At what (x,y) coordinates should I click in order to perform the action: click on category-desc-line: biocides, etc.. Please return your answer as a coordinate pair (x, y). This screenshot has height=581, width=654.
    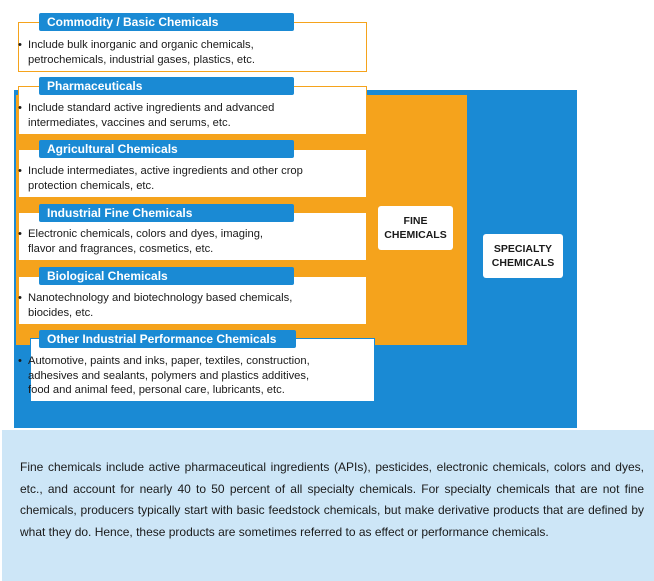
    Looking at the image, I should click on (61, 312).